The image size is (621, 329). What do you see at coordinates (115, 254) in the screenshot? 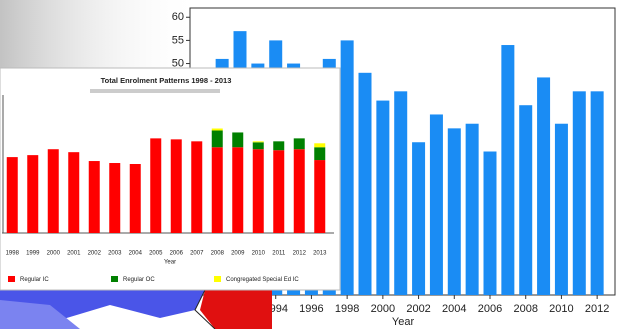
I see `x-tick-label: 2003` at bounding box center [115, 254].